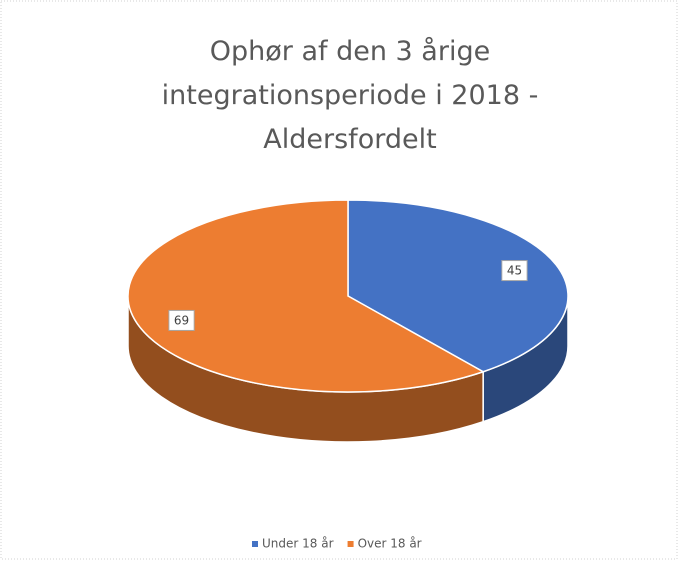  I want to click on data-label: 45, so click(514, 271).